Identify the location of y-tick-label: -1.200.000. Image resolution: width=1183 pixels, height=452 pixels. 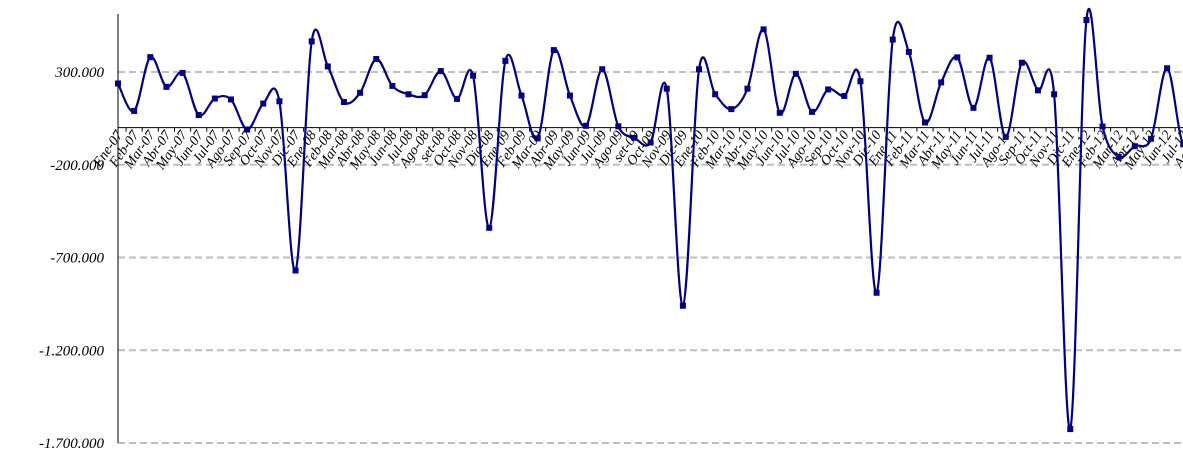
(71, 351).